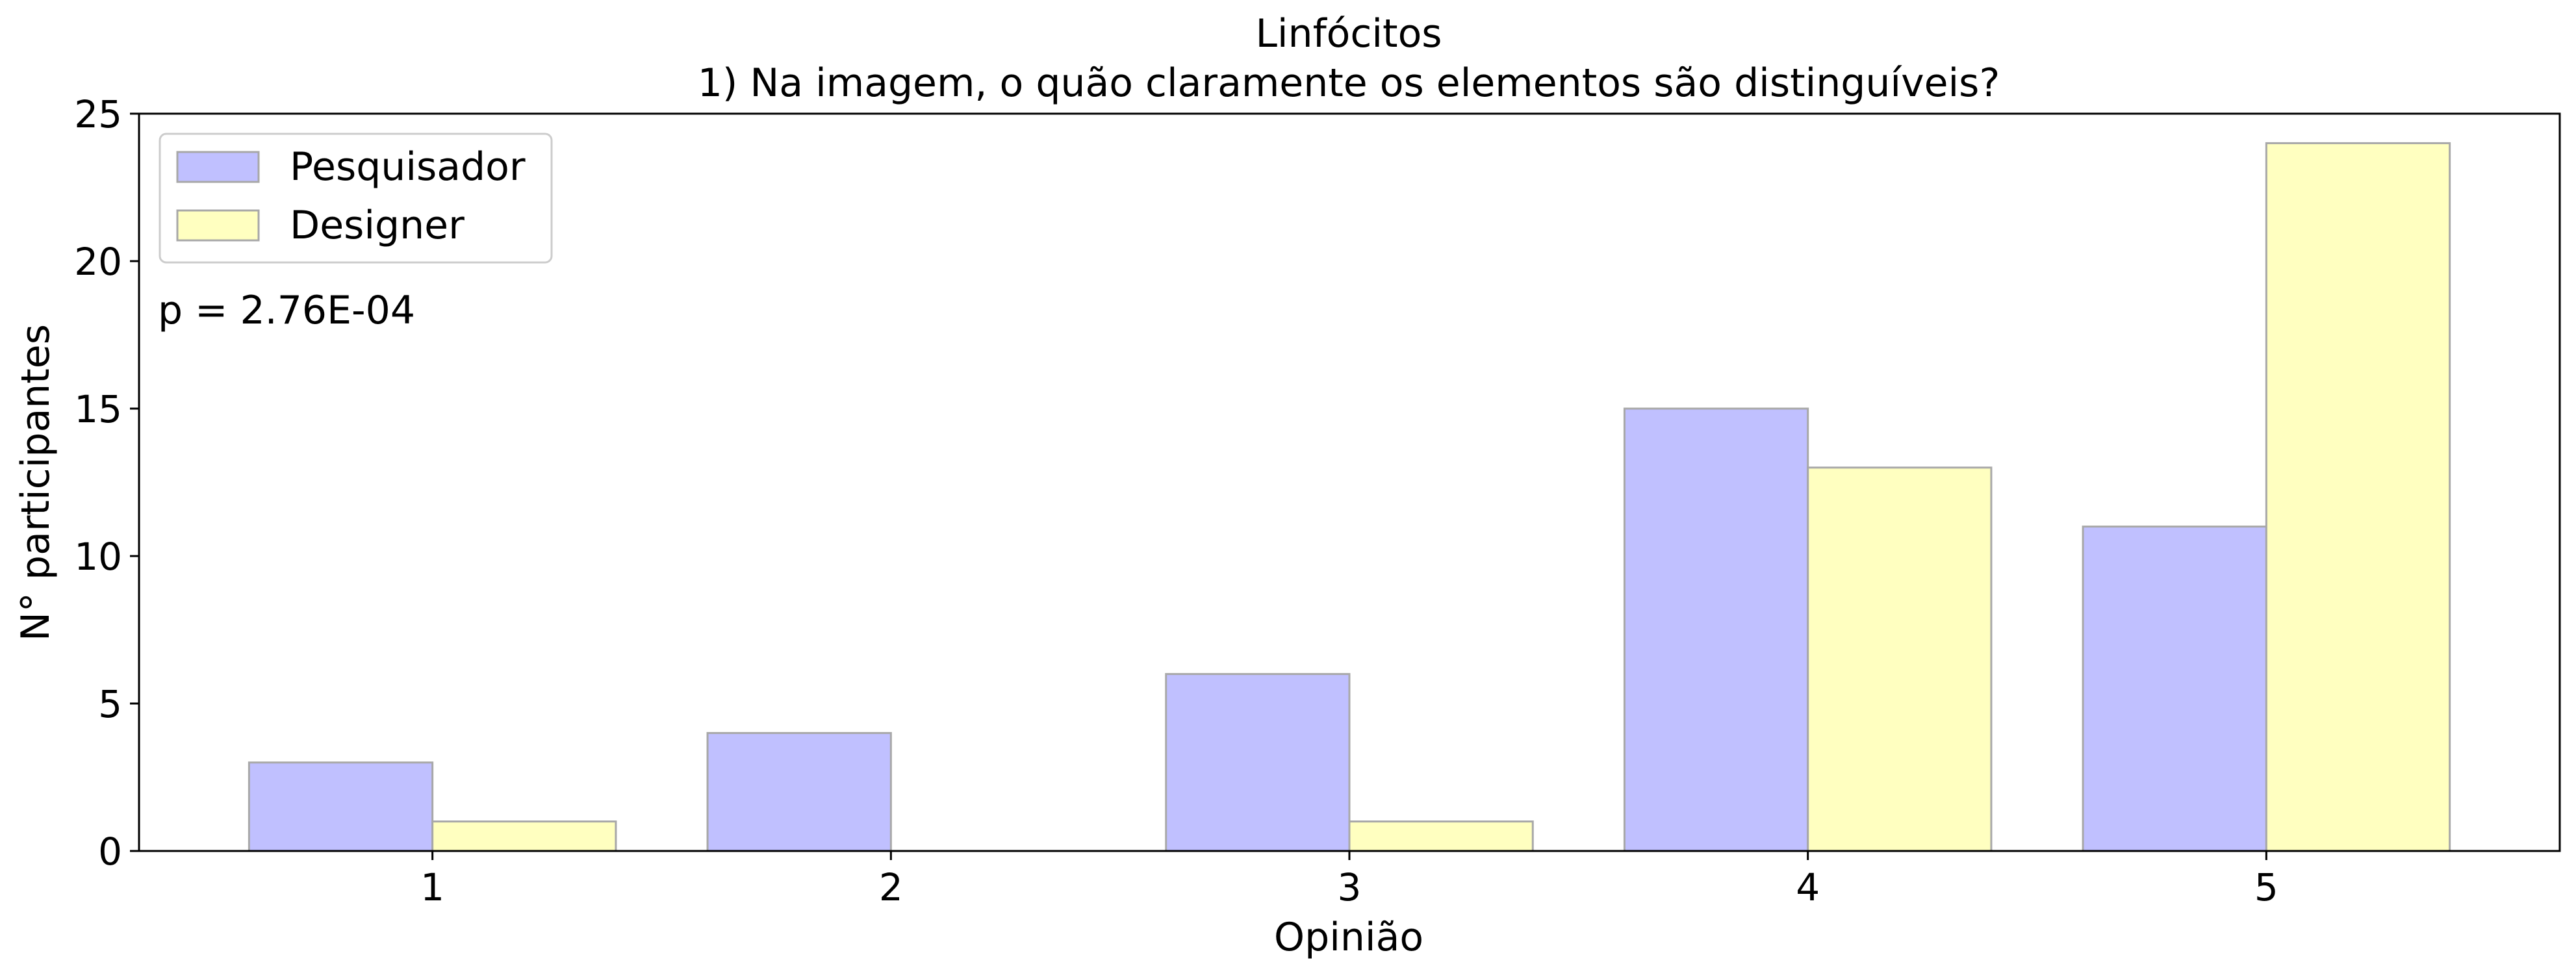 The image size is (2576, 977). Describe the element at coordinates (286, 310) in the screenshot. I see `p-value-annotation: p = 2.76E-04` at that location.